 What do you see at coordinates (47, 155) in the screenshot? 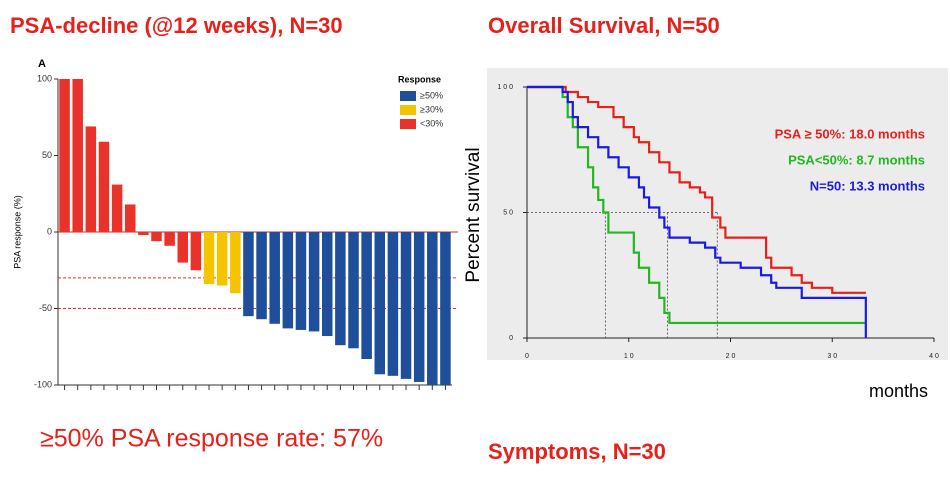
I see `y-tick-label: 50` at bounding box center [47, 155].